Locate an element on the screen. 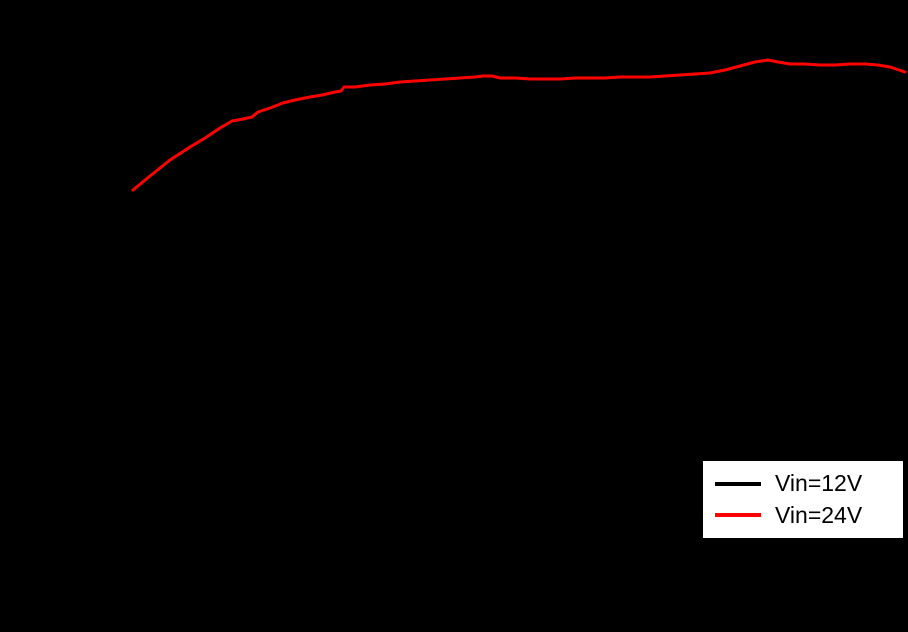 The width and height of the screenshot is (908, 632). legend: Vin=12V Vin=24V is located at coordinates (803, 499).